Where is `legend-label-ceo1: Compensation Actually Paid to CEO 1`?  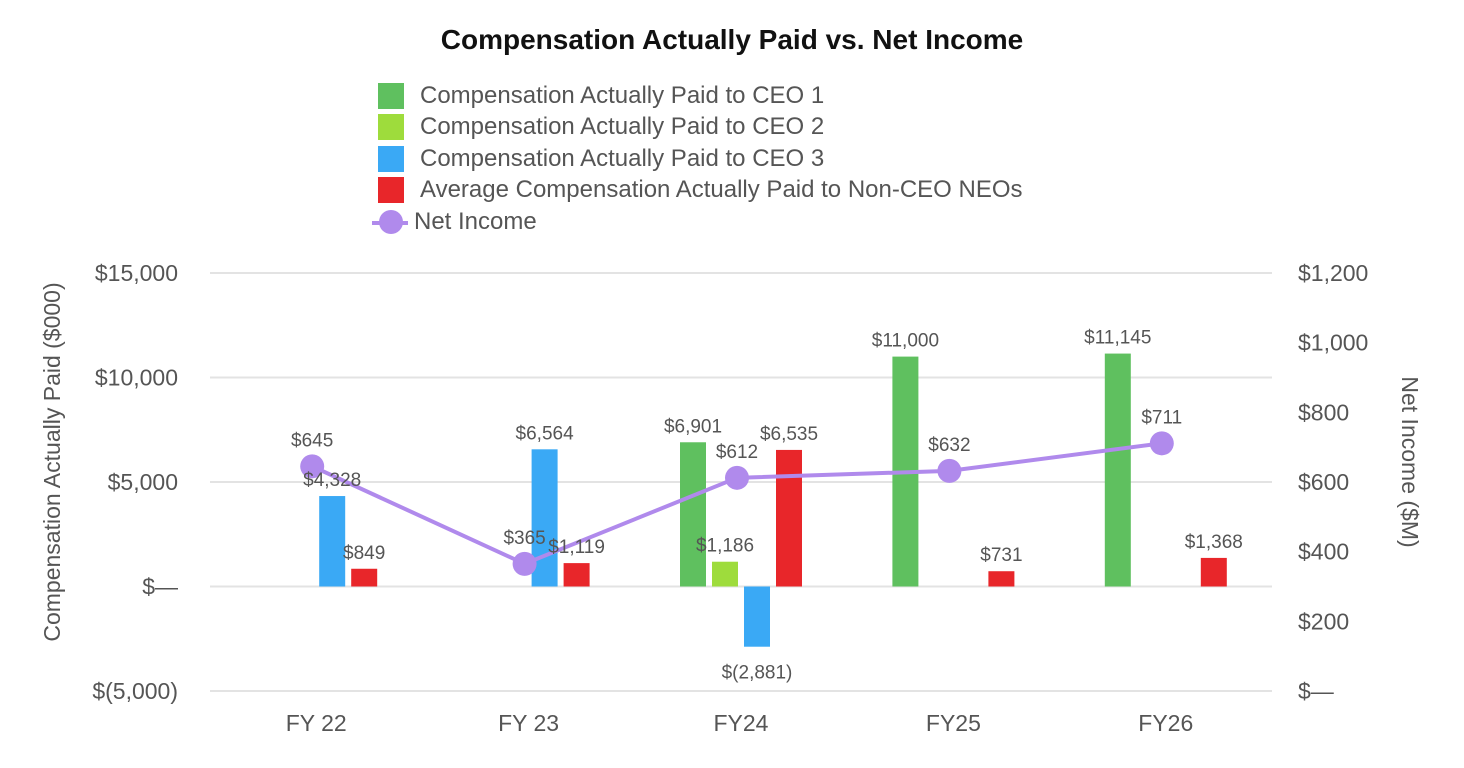 legend-label-ceo1: Compensation Actually Paid to CEO 1 is located at coordinates (622, 95).